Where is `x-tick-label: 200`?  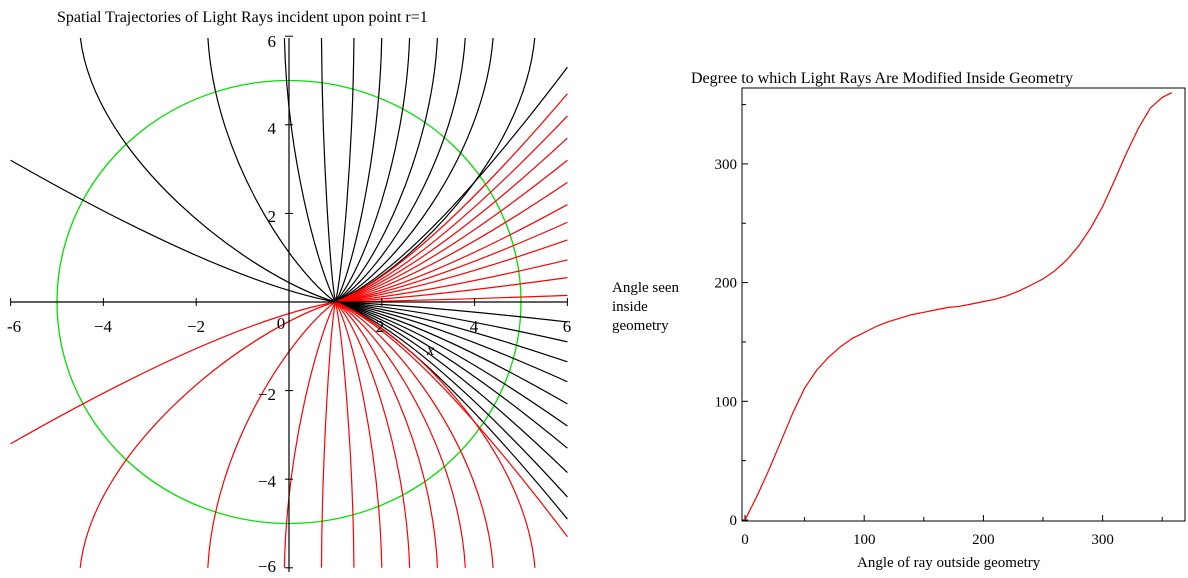 x-tick-label: 200 is located at coordinates (983, 540).